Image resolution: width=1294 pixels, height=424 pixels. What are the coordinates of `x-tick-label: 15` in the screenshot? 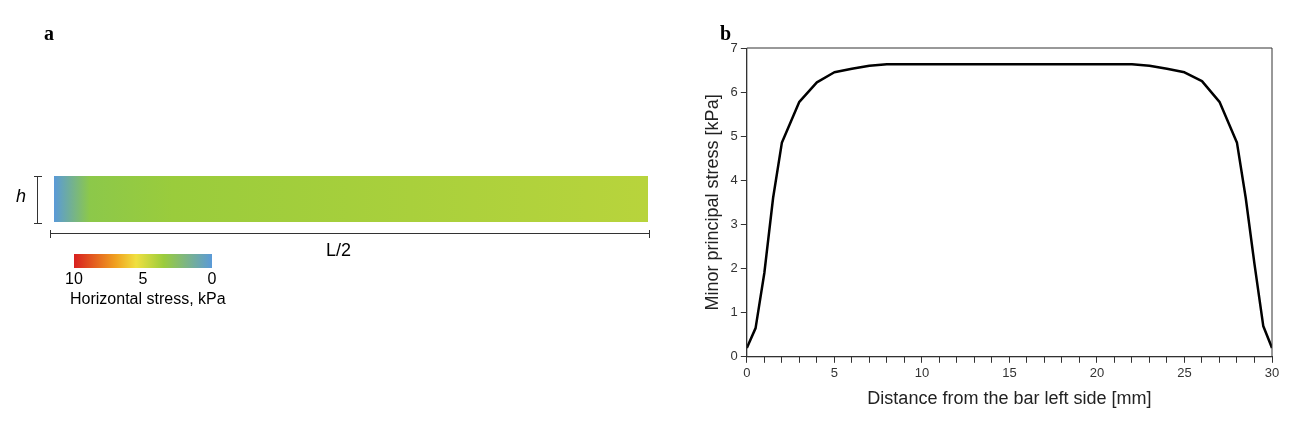 It's located at (1009, 373).